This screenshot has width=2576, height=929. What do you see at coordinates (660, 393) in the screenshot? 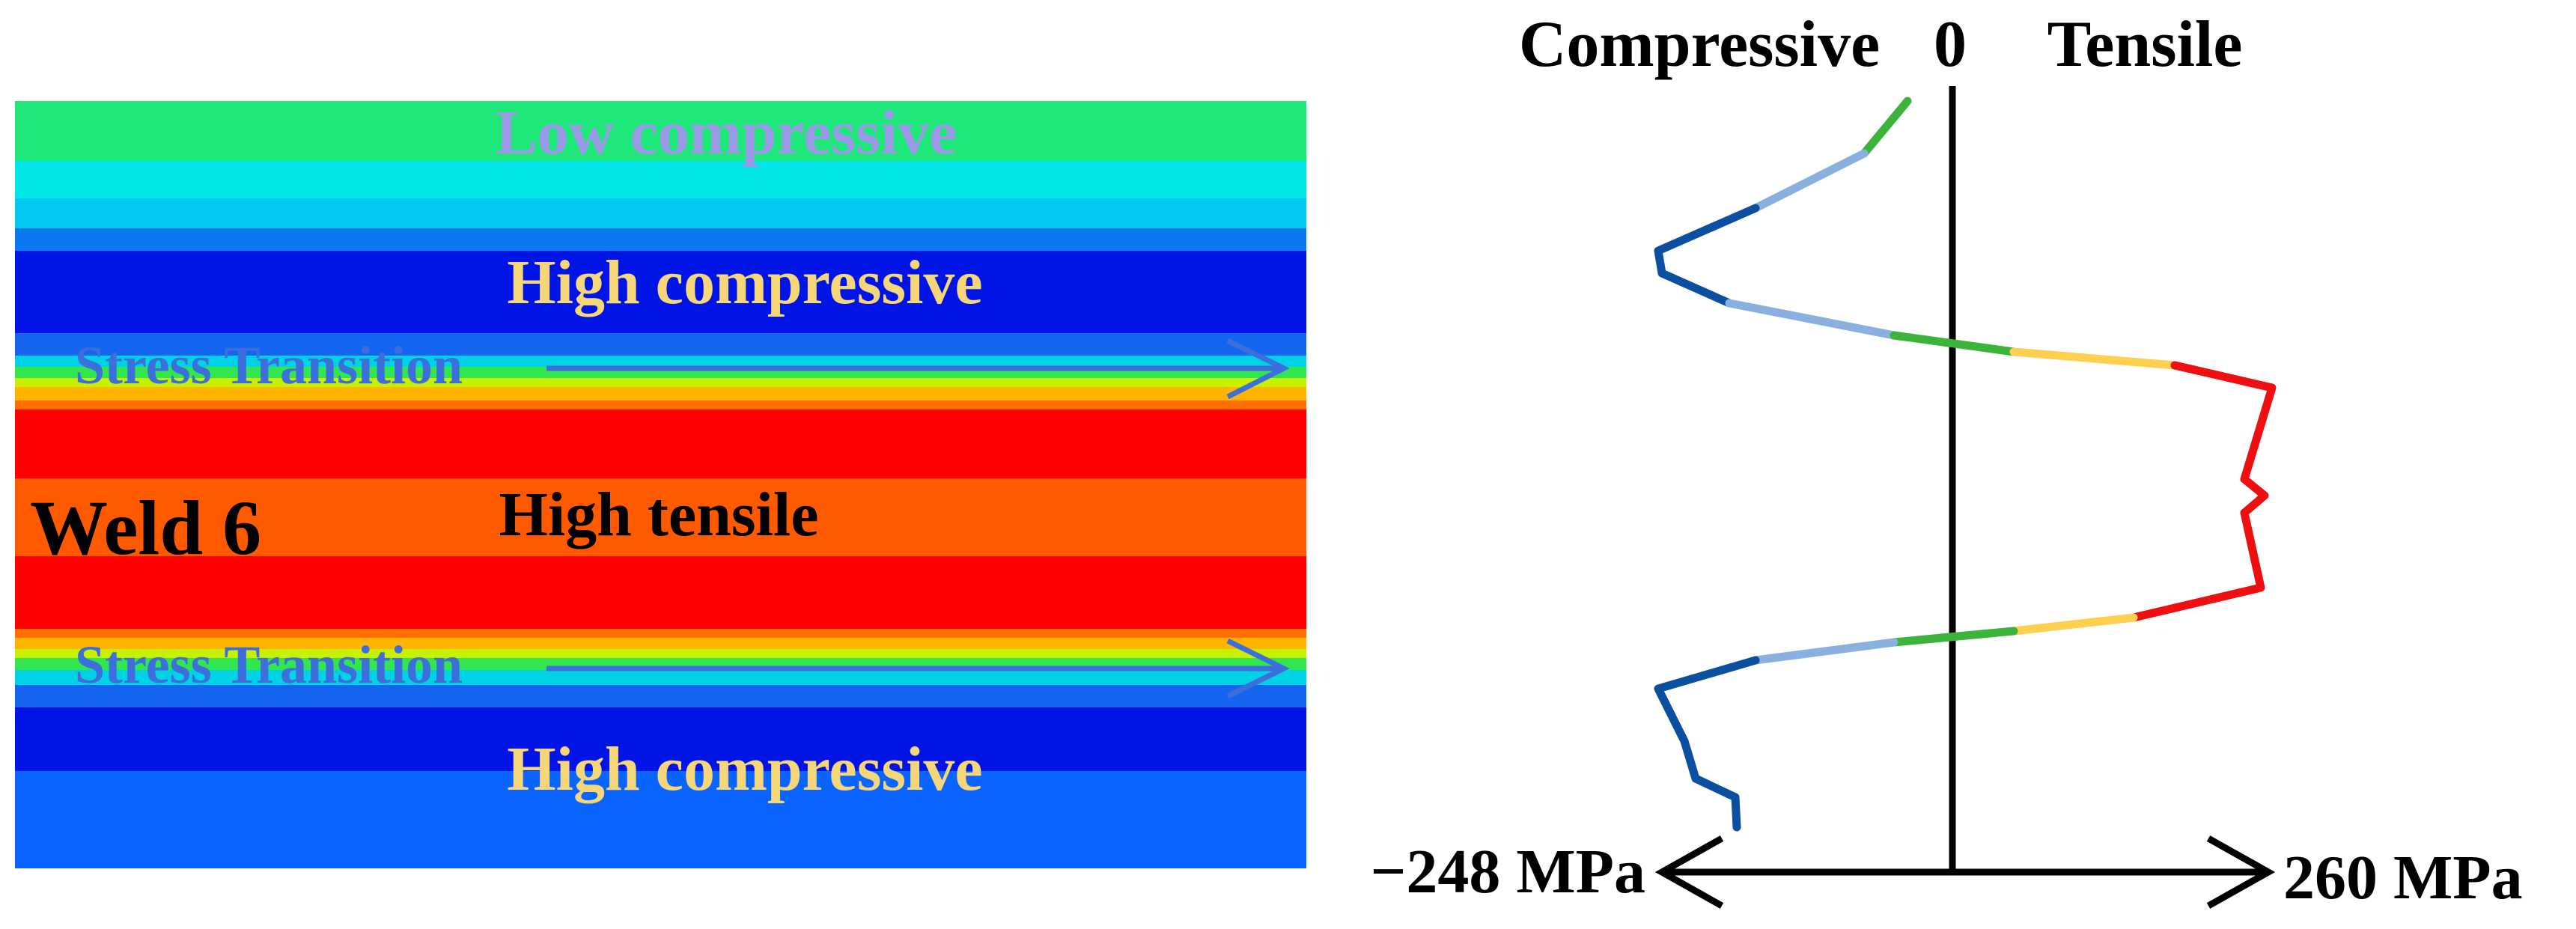
I see `band-transition-amber-top` at bounding box center [660, 393].